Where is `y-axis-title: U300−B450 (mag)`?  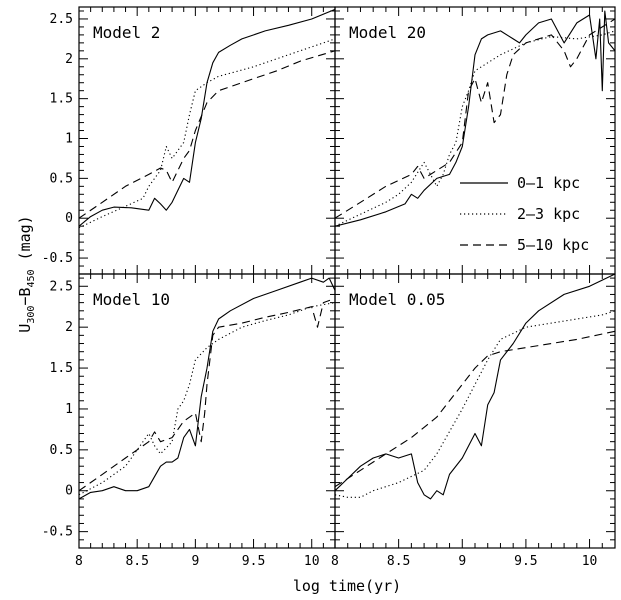
y-axis-title: U300−B450 (mag) is located at coordinates (26, 273).